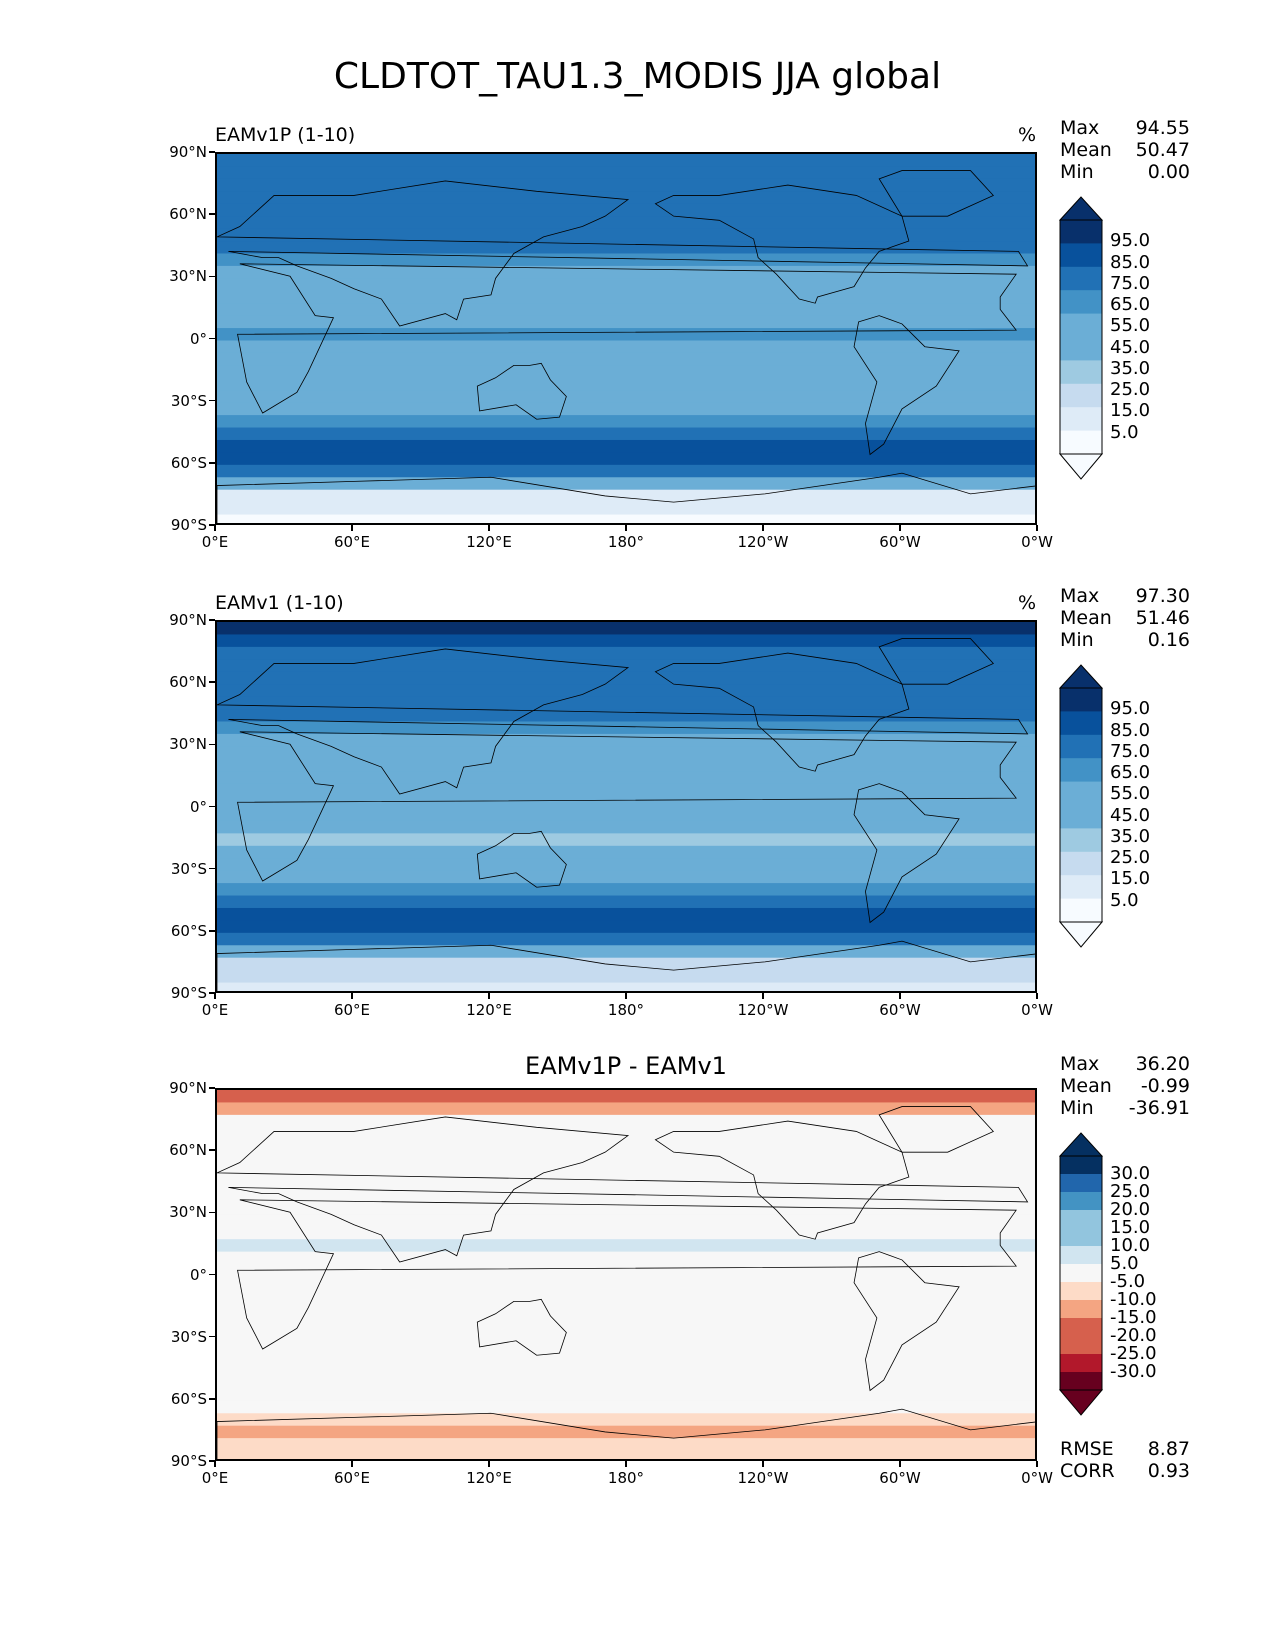  I want to click on colorbar-tick-label: 25.0, so click(1130, 858).